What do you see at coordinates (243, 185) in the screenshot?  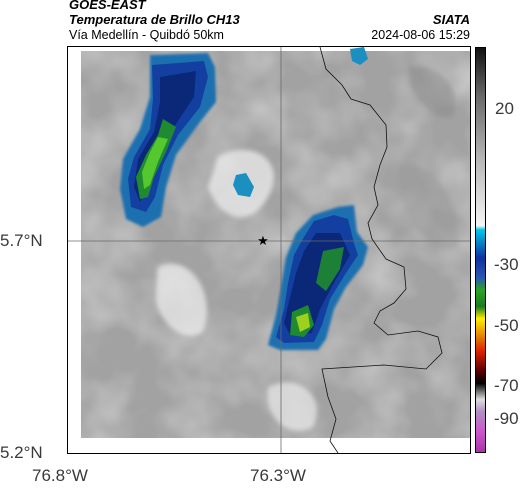 I see `convective-cell-small` at bounding box center [243, 185].